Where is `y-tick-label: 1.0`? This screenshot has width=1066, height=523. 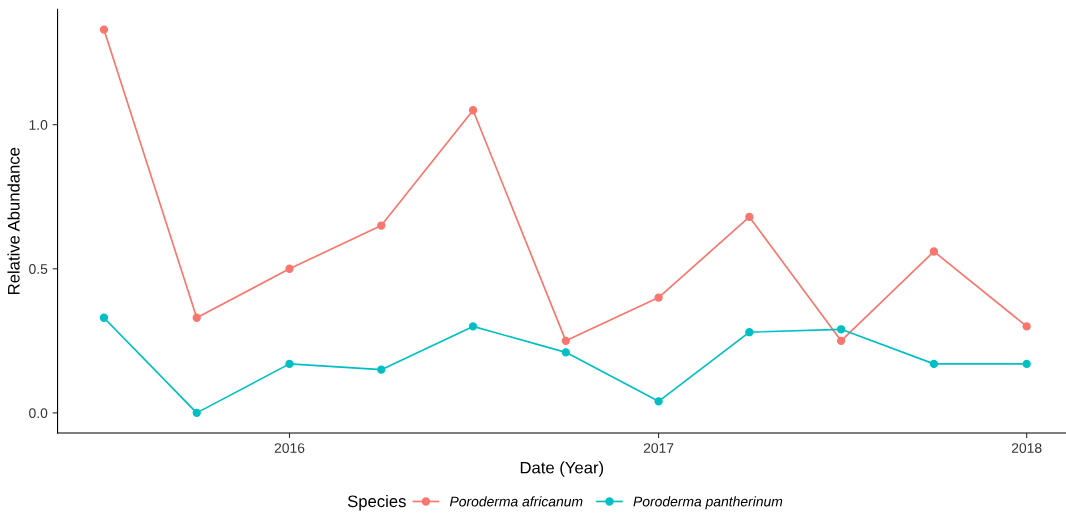
y-tick-label: 1.0 is located at coordinates (38, 125).